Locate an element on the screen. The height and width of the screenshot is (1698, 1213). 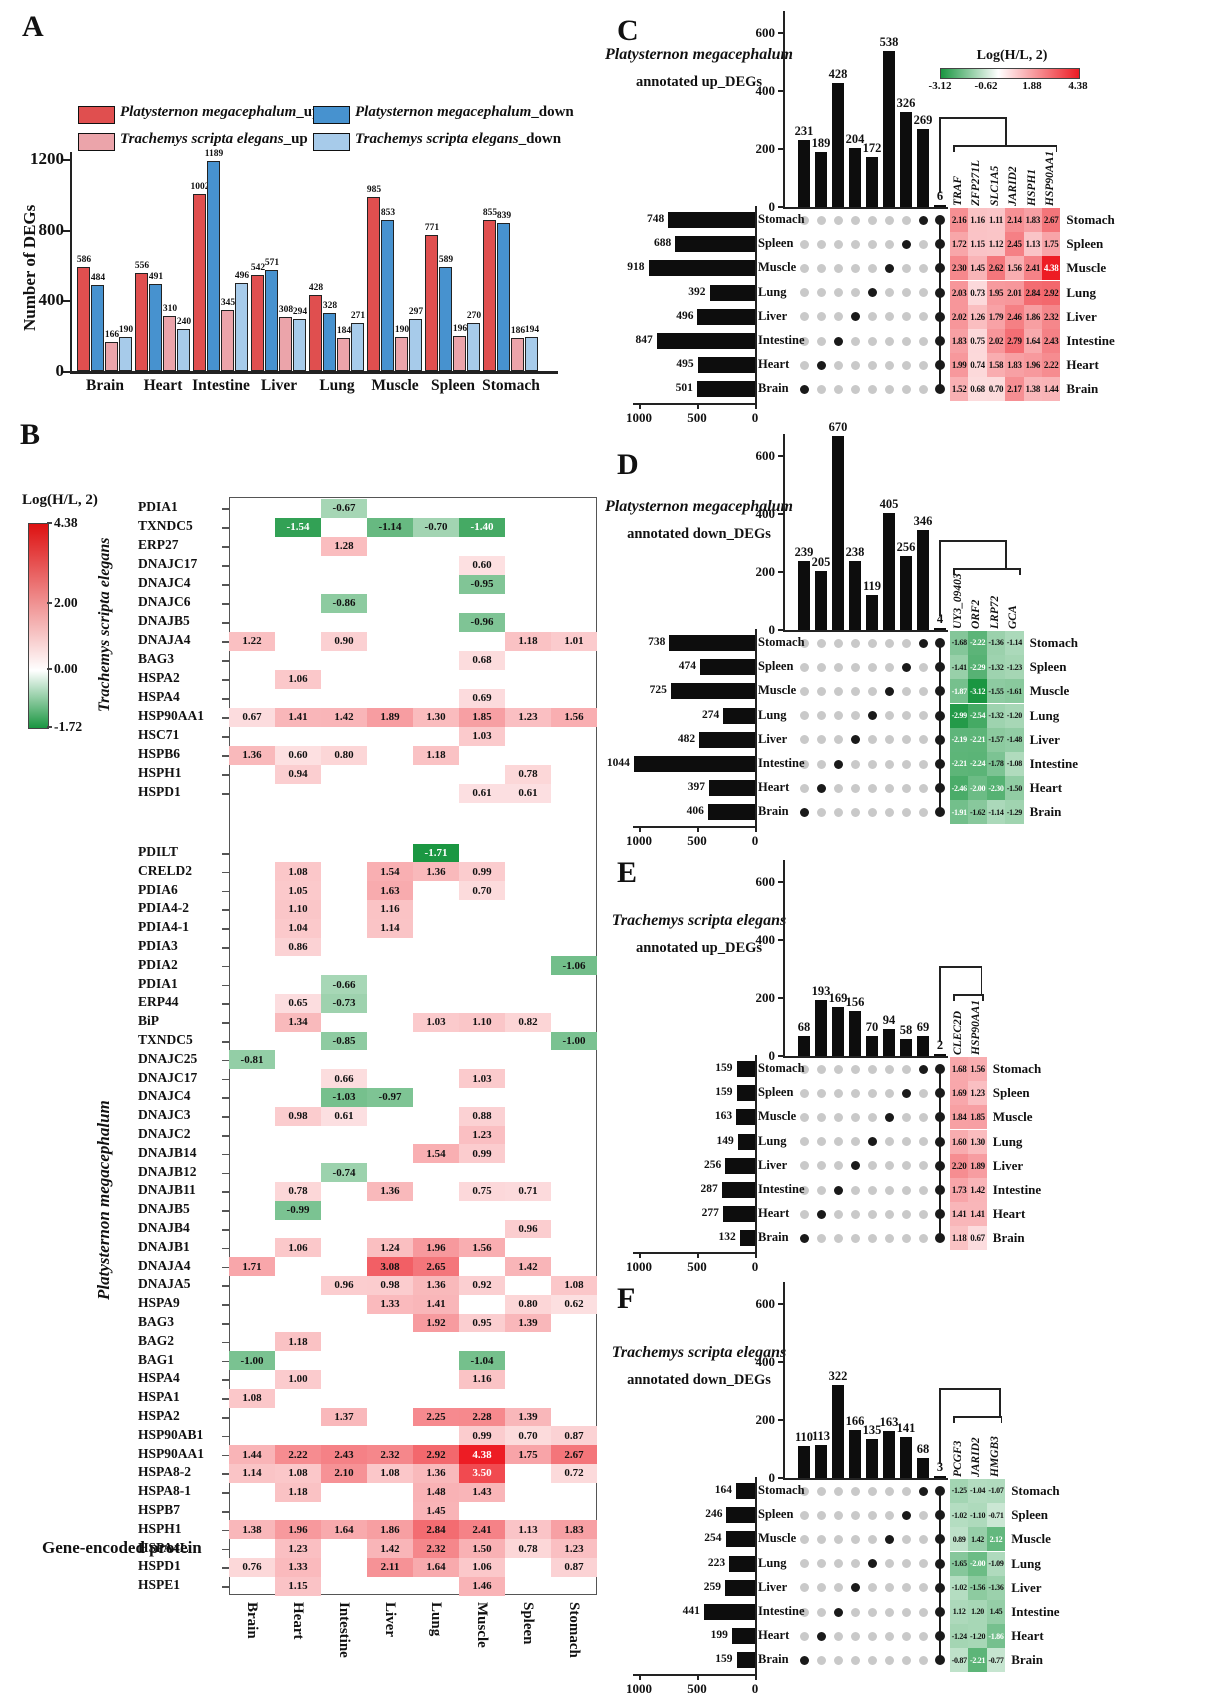
e-tissue-label-right: Heart is located at coordinates (1009, 1214).